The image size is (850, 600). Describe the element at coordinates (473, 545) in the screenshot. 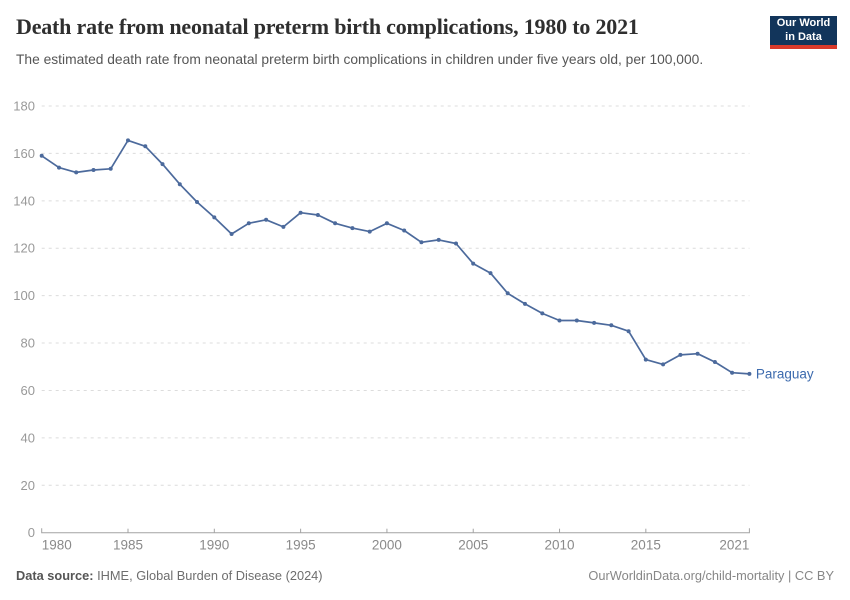

I see `x-axis-tick-label: 2005` at that location.